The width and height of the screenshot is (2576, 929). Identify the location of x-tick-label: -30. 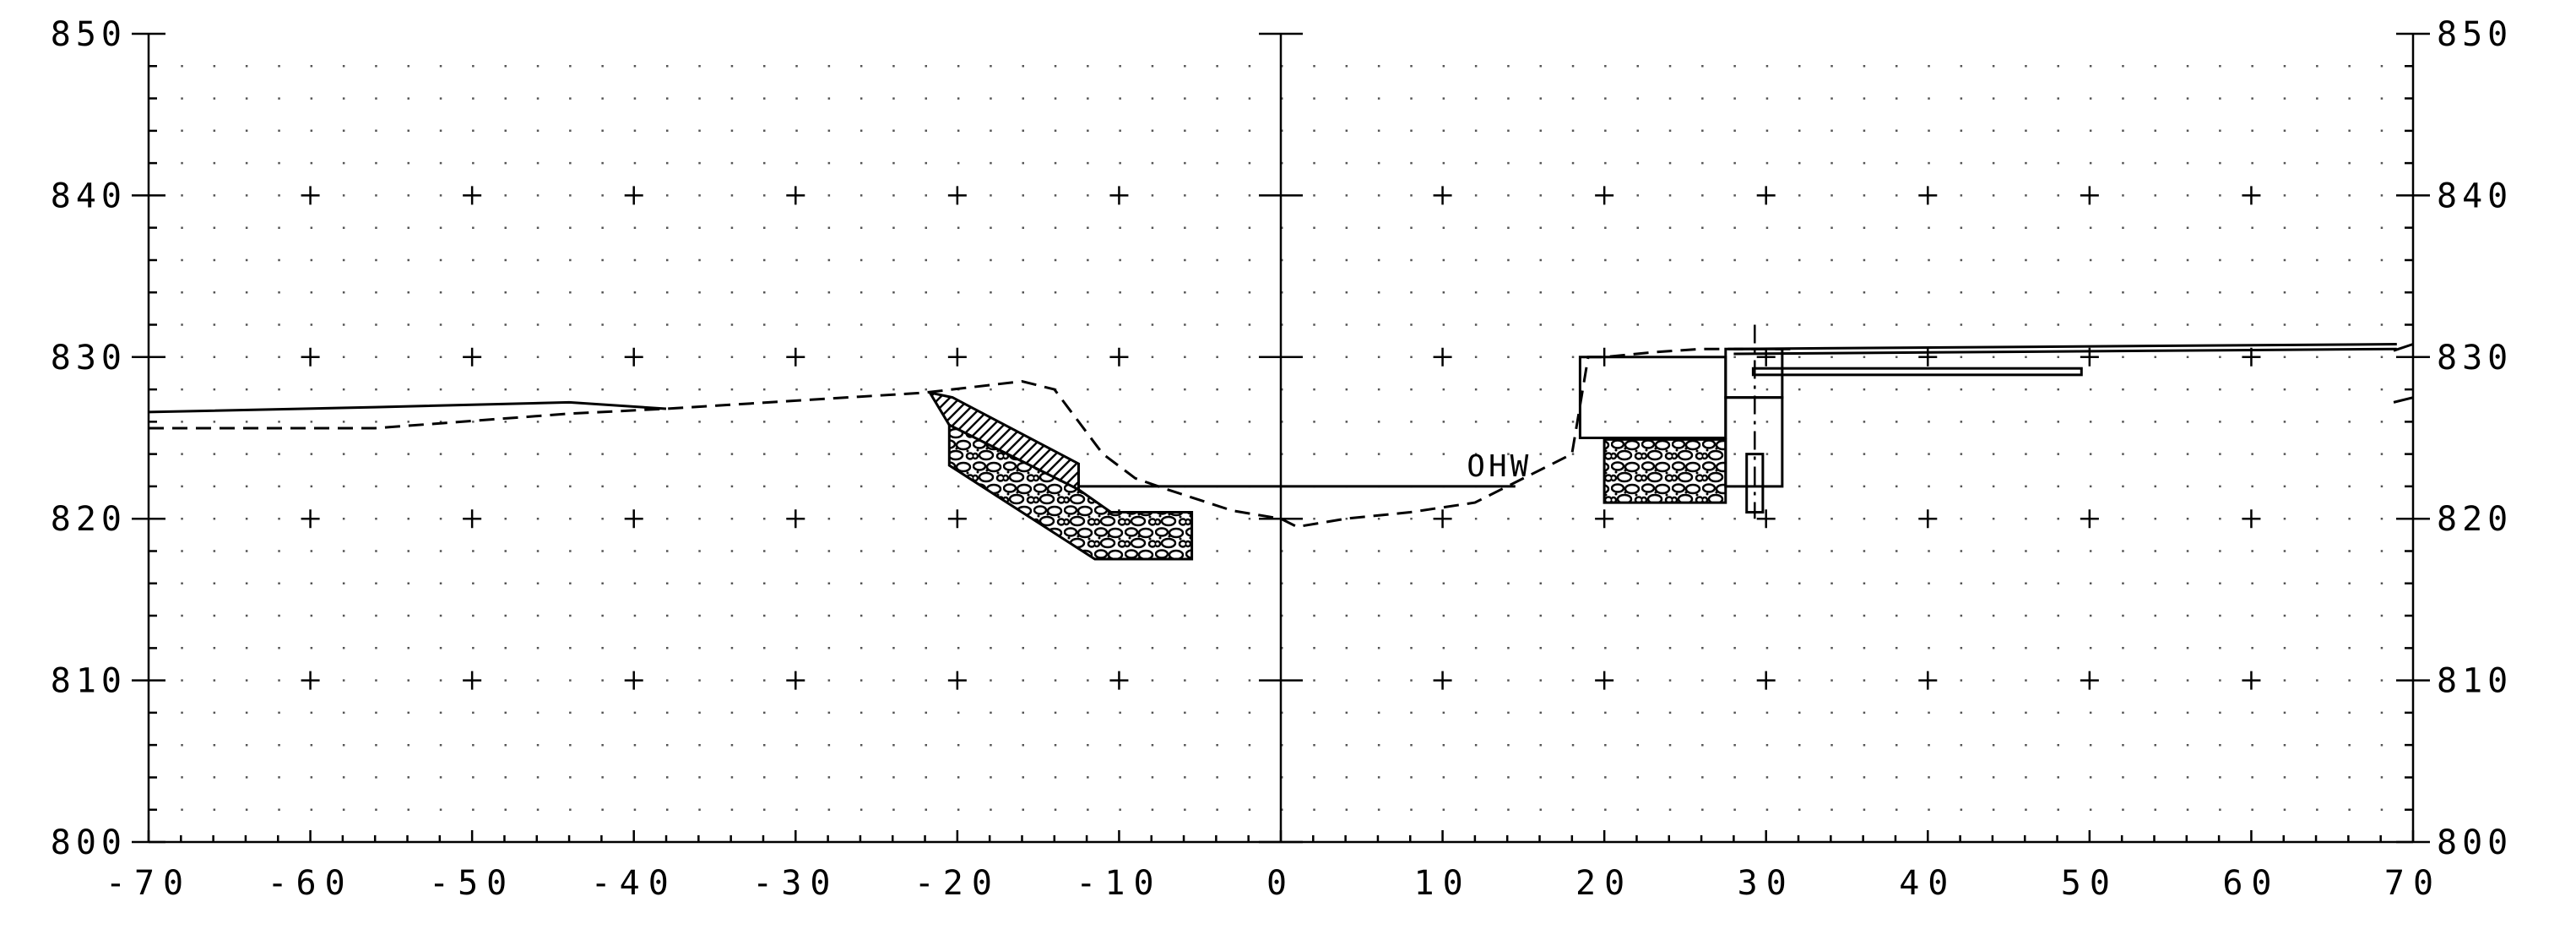
(795, 883).